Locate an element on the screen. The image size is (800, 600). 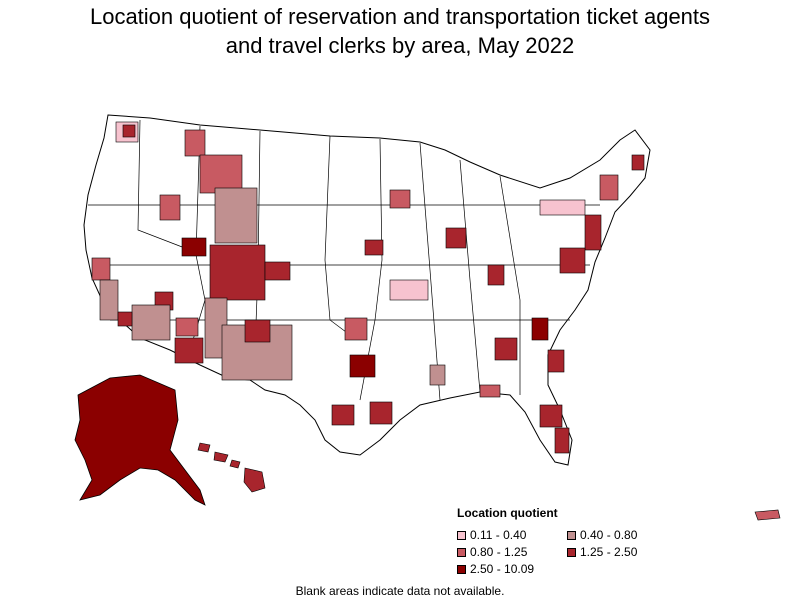
legend-title: Location quotient is located at coordinates (507, 513).